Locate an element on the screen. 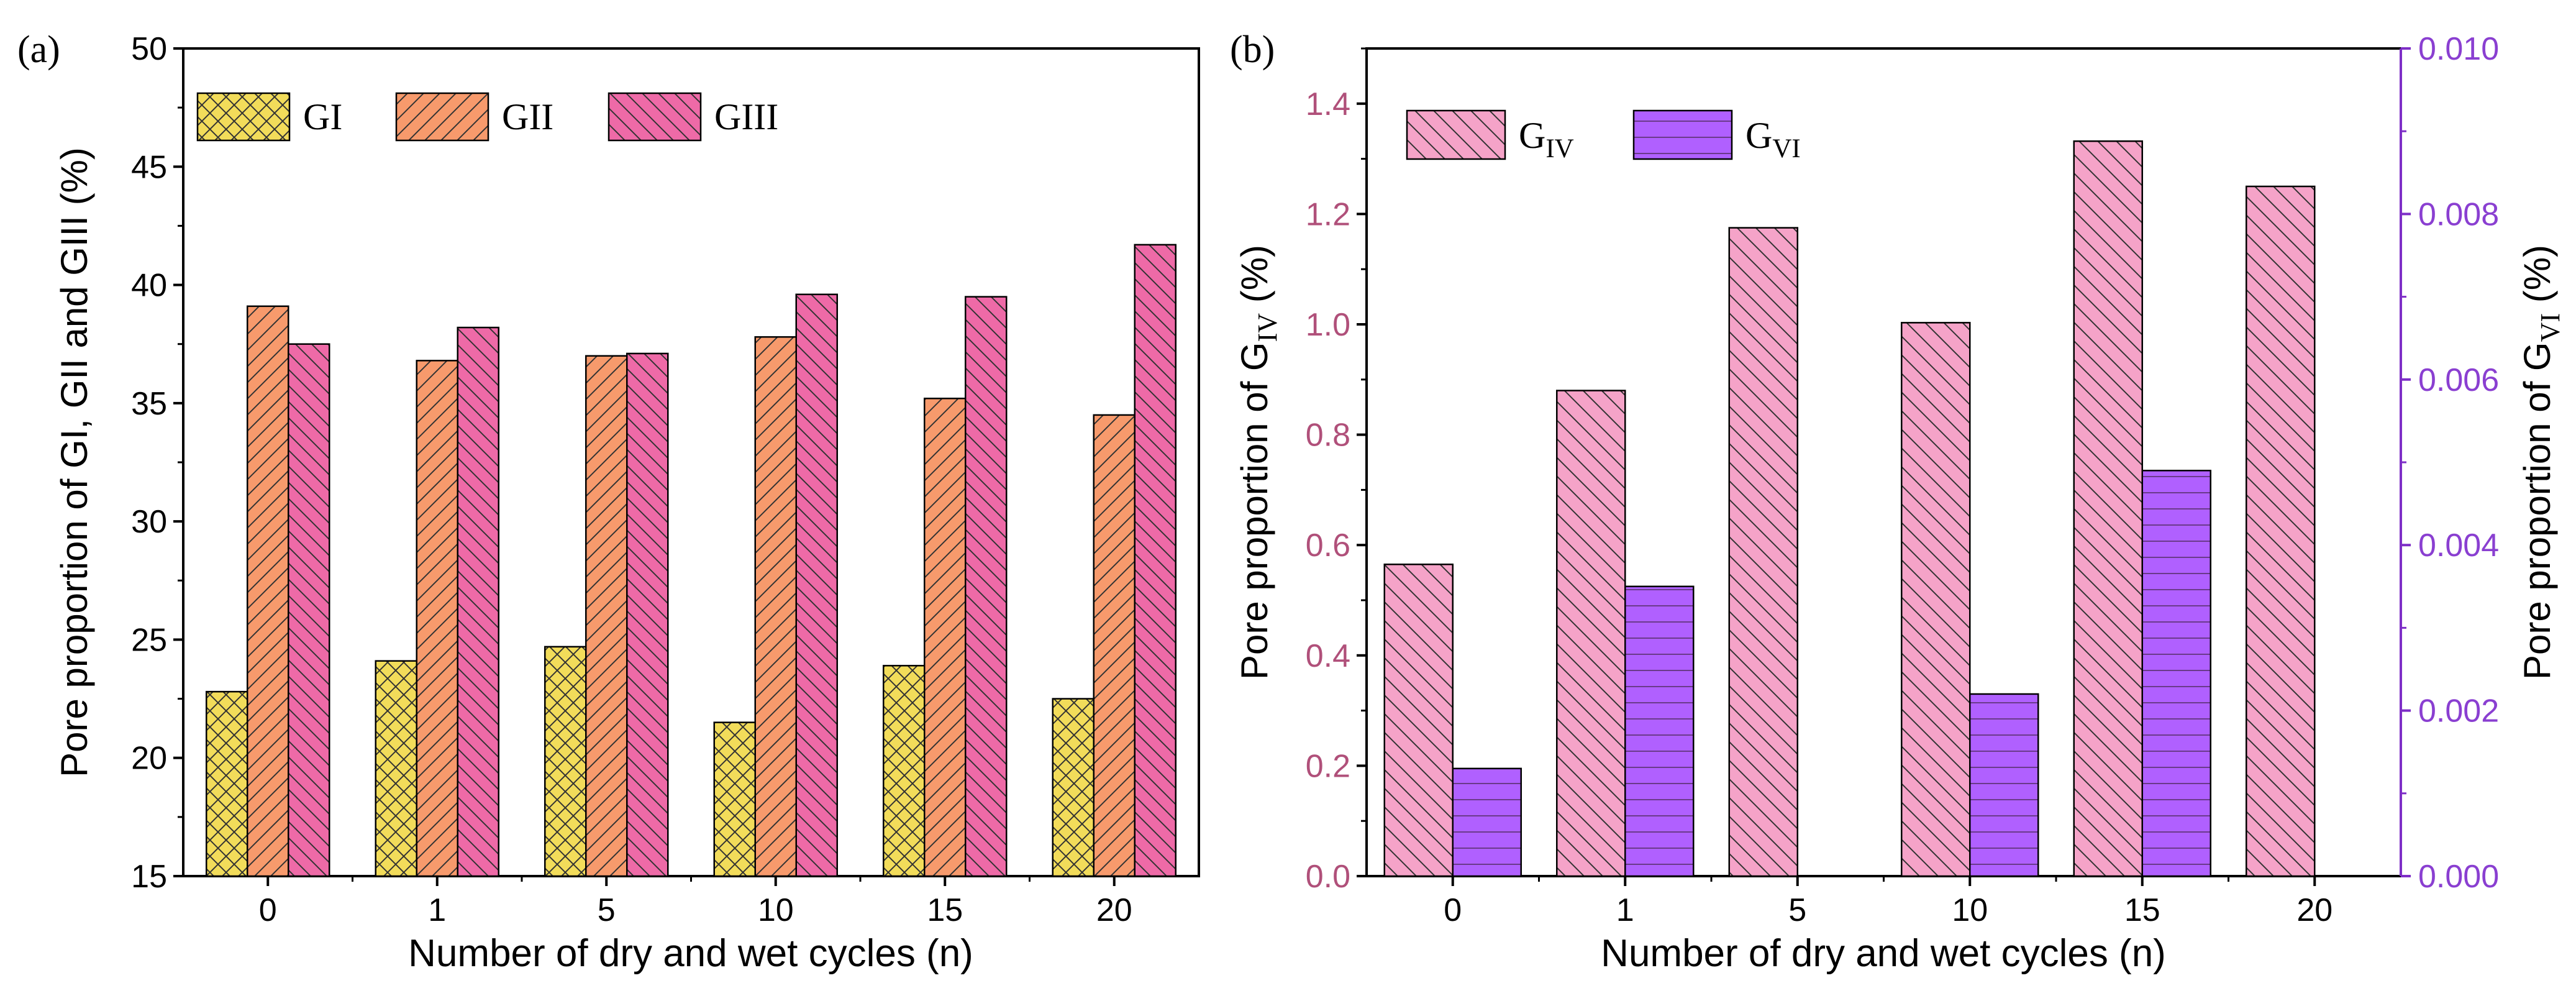 This screenshot has height=1001, width=2576. panel-b-right-y-axis: 0.000 0.002 0.004 0.006 0.008 0.010 is located at coordinates (2450, 463).